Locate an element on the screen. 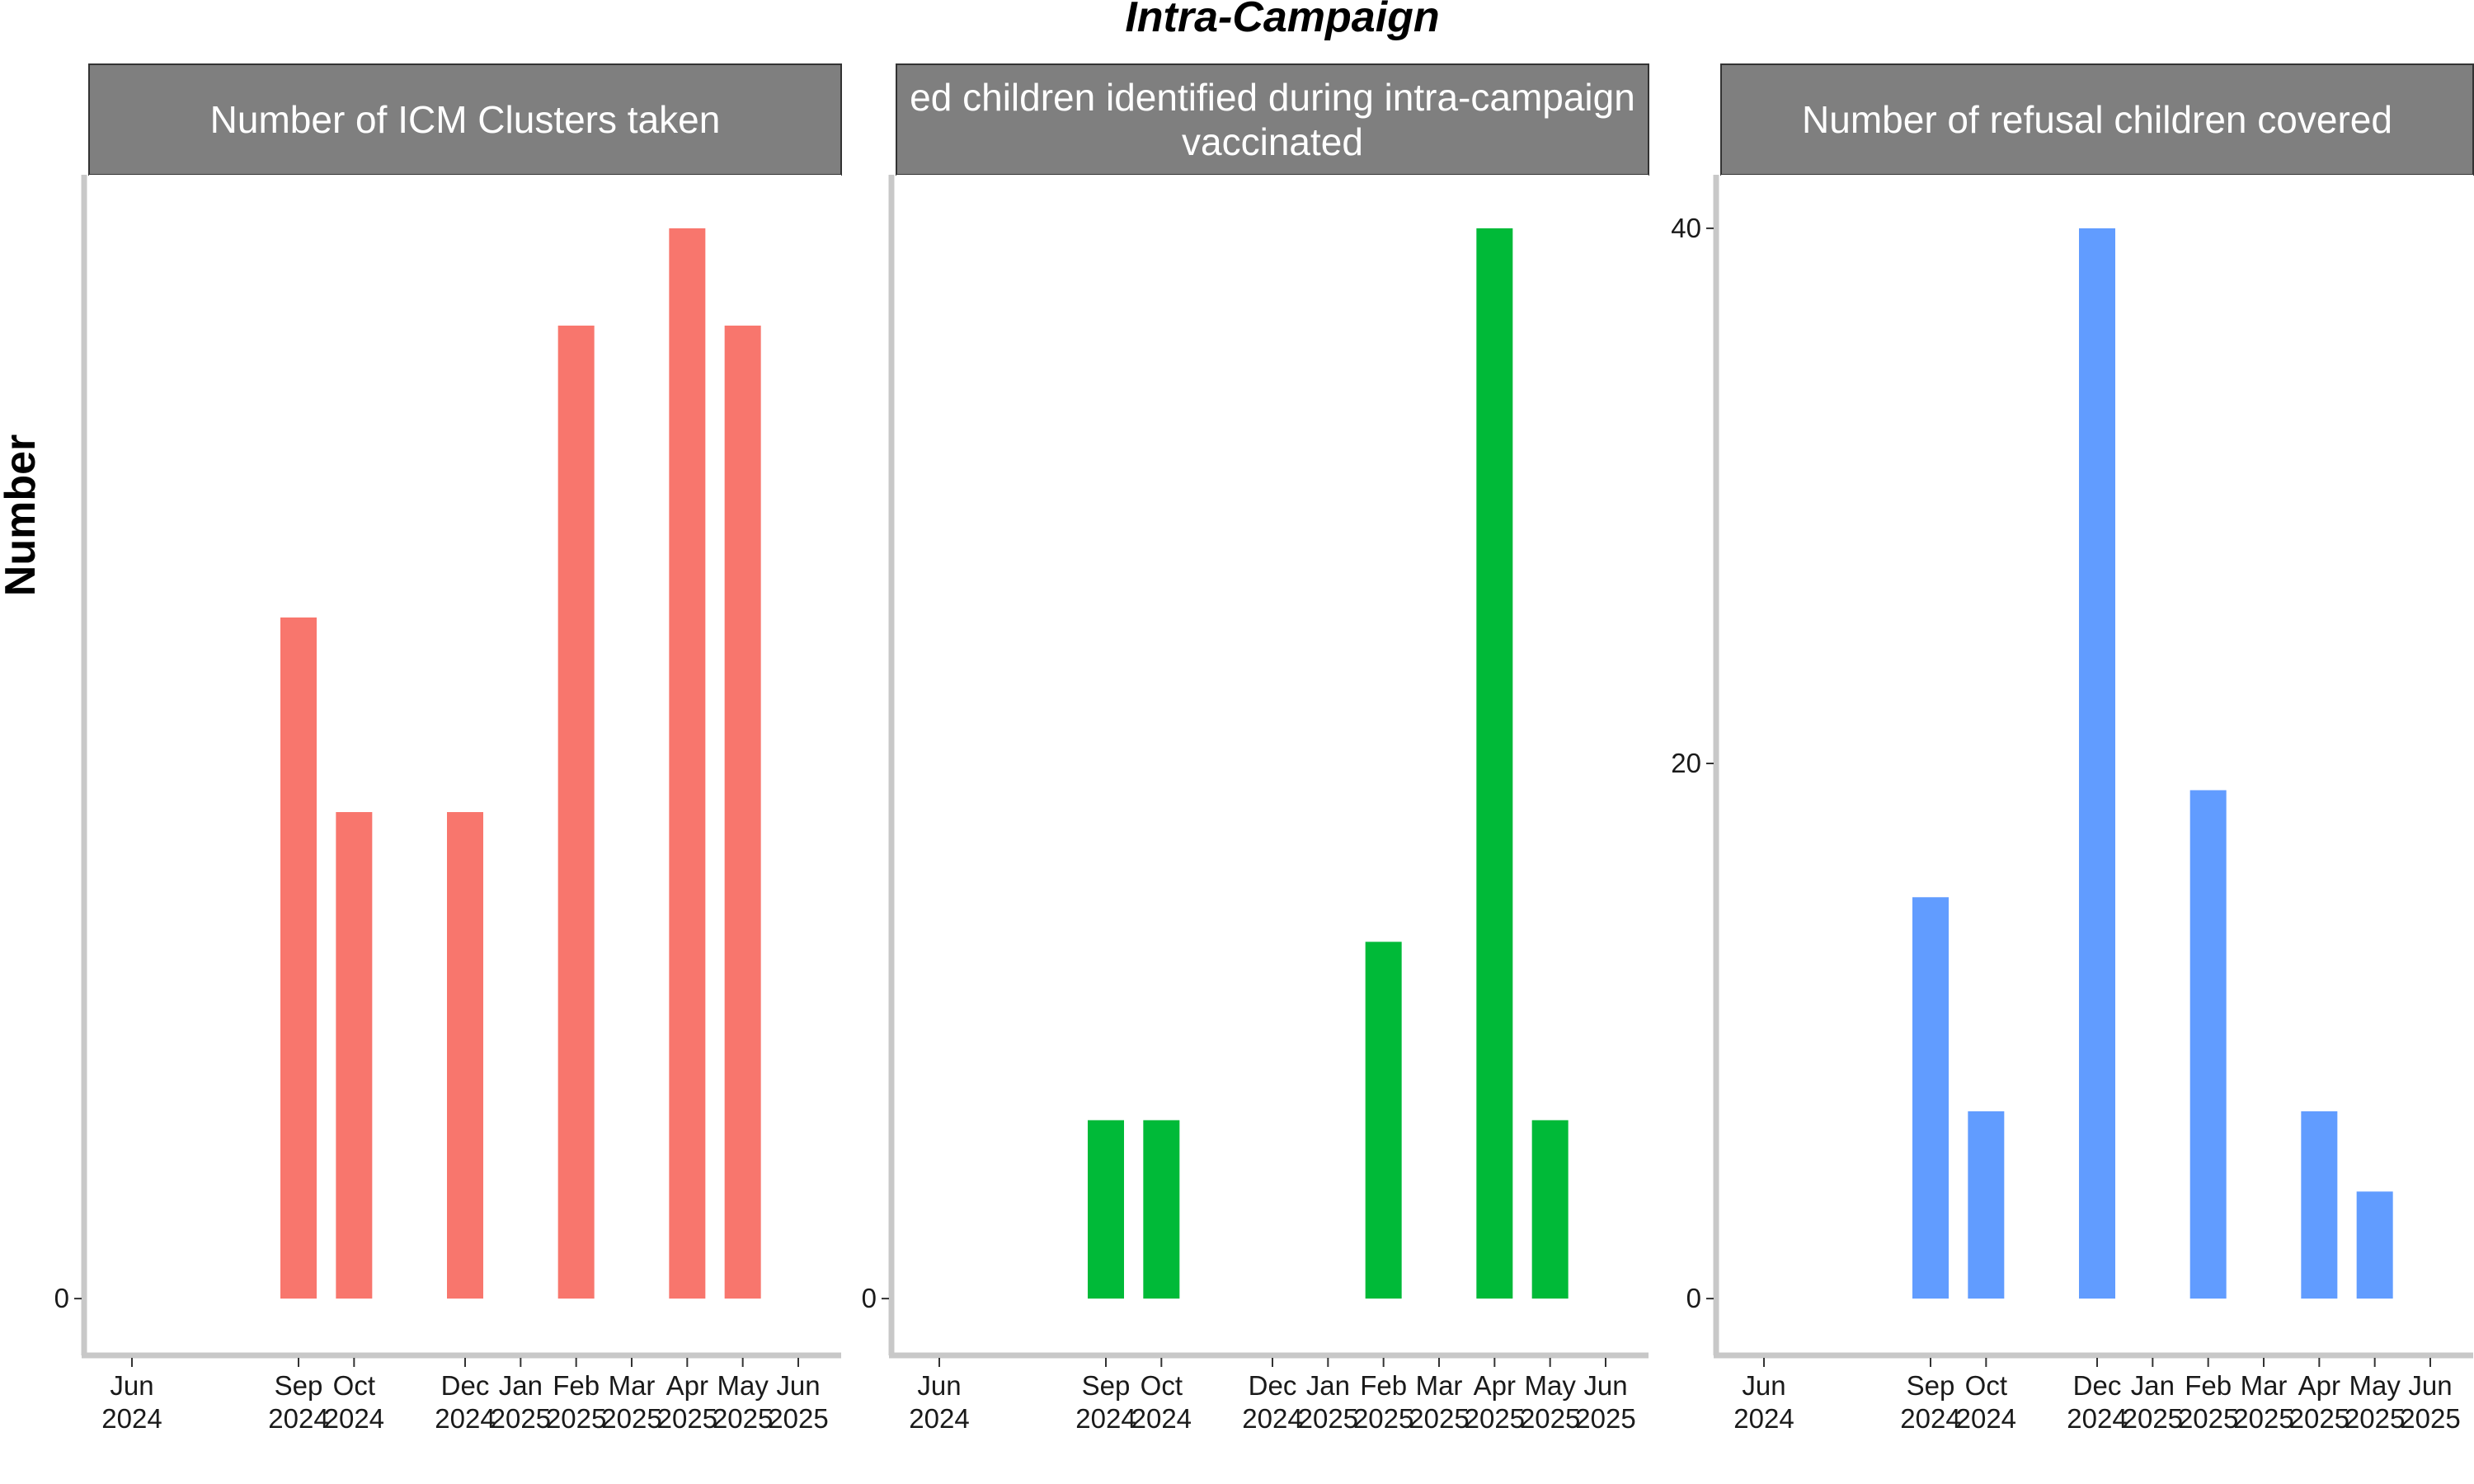  panel-header is located at coordinates (465, 120).